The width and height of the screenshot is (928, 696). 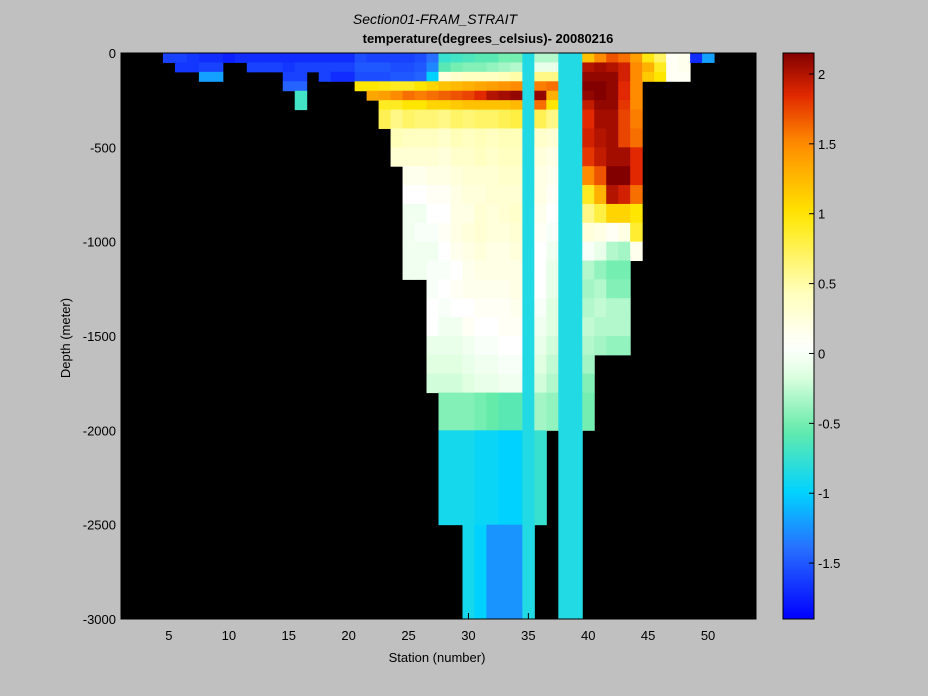 I want to click on chart-title: Section01-FRAM_STRAIT, so click(x=436, y=19).